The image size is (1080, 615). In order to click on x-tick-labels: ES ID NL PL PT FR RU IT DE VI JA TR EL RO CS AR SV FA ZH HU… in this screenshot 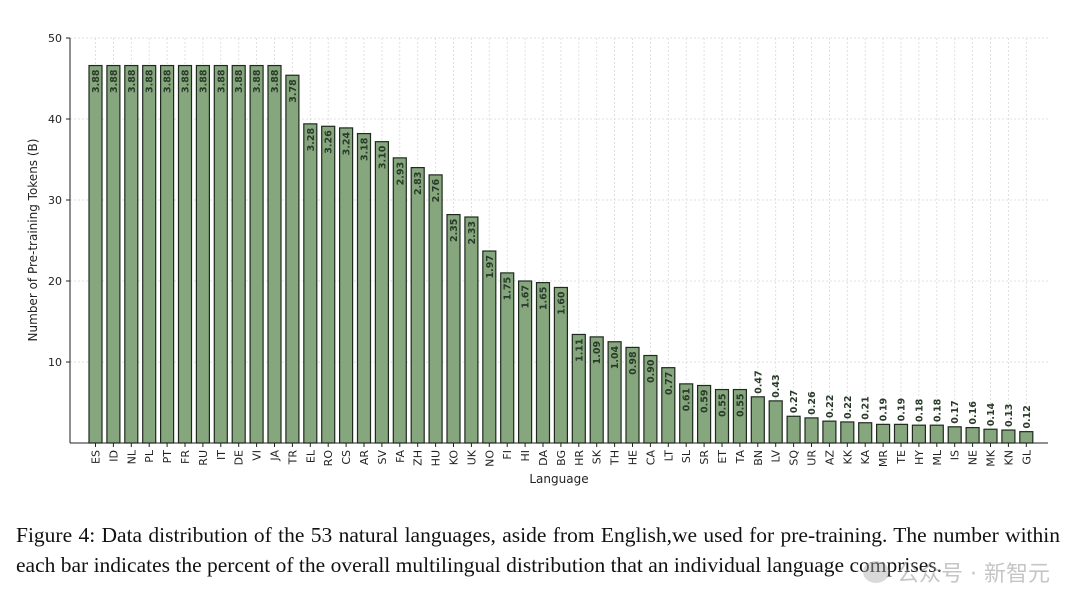, I will do `click(561, 455)`.